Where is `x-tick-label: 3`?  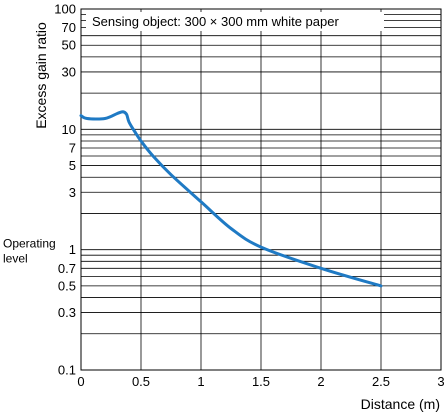
x-tick-label: 3 is located at coordinates (440, 381).